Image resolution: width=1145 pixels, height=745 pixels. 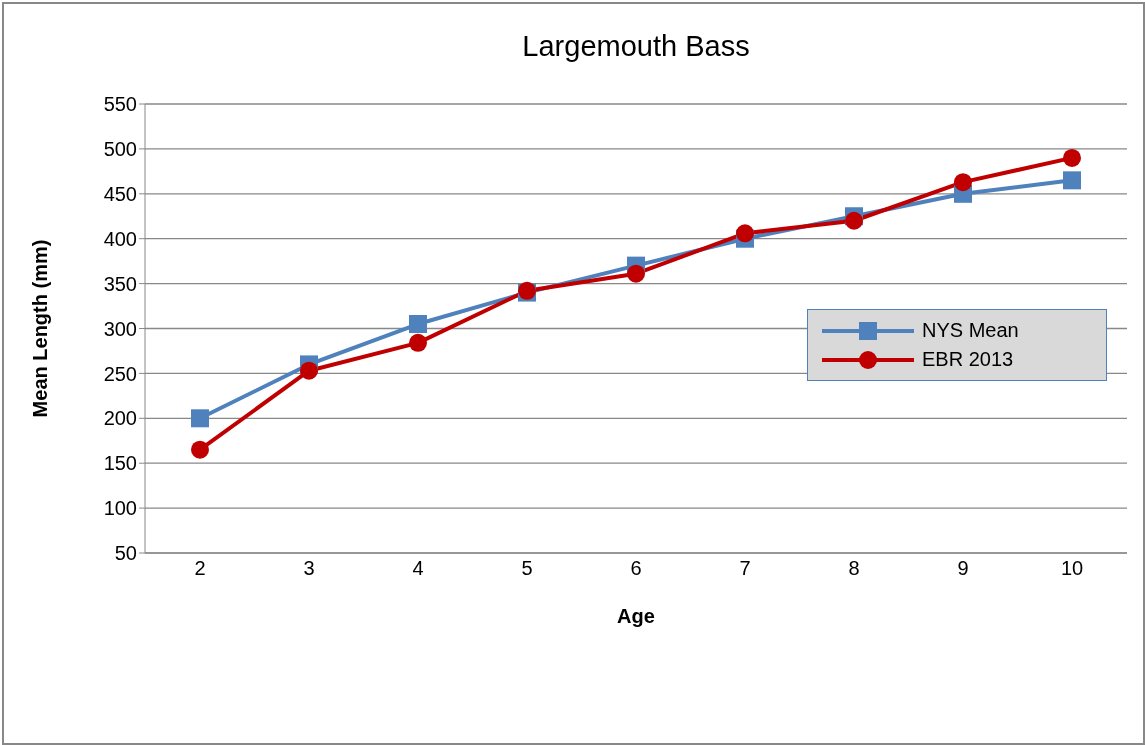 I want to click on x-tick-label: 9, so click(x=963, y=568).